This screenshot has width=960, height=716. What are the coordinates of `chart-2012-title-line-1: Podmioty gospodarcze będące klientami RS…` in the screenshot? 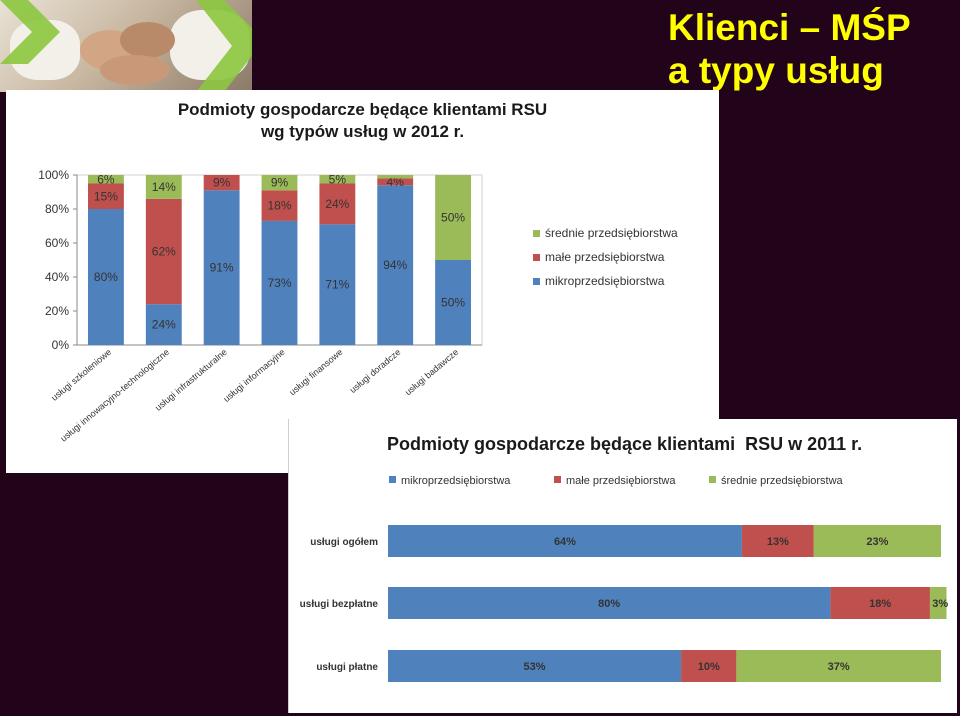 It's located at (362, 109).